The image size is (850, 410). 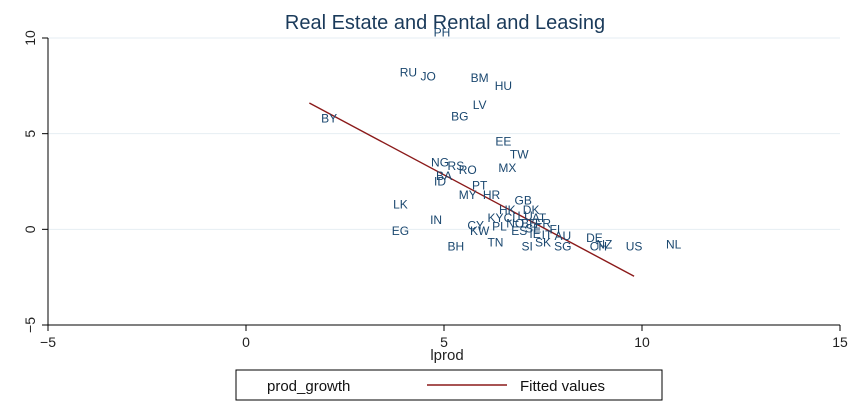 What do you see at coordinates (523, 201) in the screenshot?
I see `data-point-gb: GB` at bounding box center [523, 201].